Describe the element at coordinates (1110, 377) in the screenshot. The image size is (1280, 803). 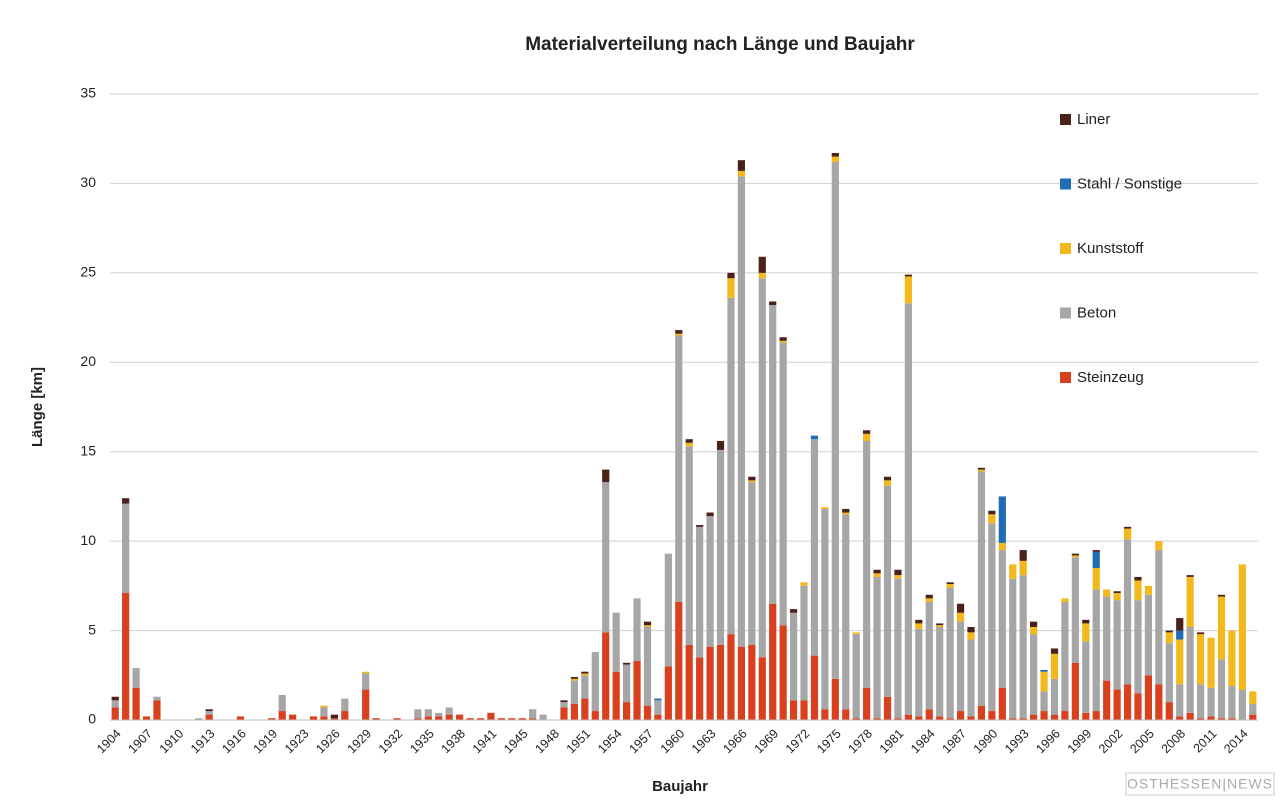
I see `legend-label: Steinzeug` at that location.